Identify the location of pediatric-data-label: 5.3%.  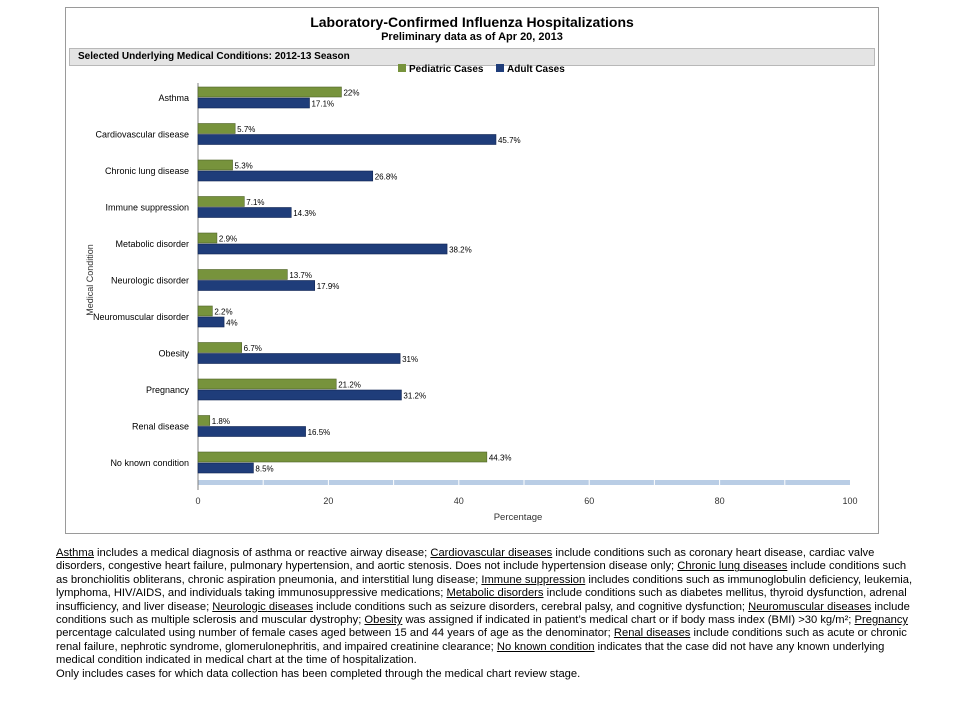
(244, 166).